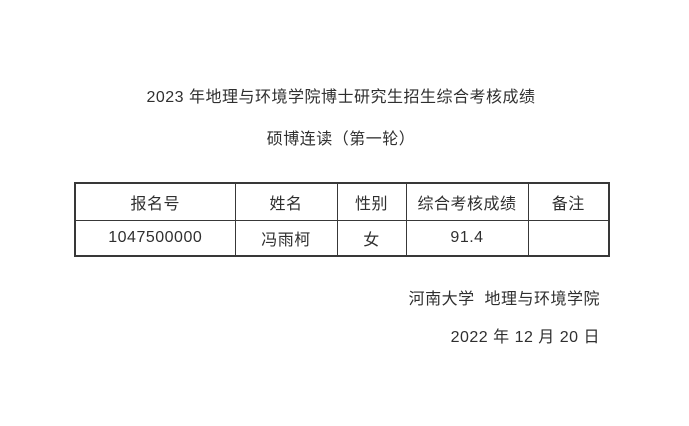  Describe the element at coordinates (525, 337) in the screenshot. I see `footer-date: 2022 年 12 月 20 日` at that location.